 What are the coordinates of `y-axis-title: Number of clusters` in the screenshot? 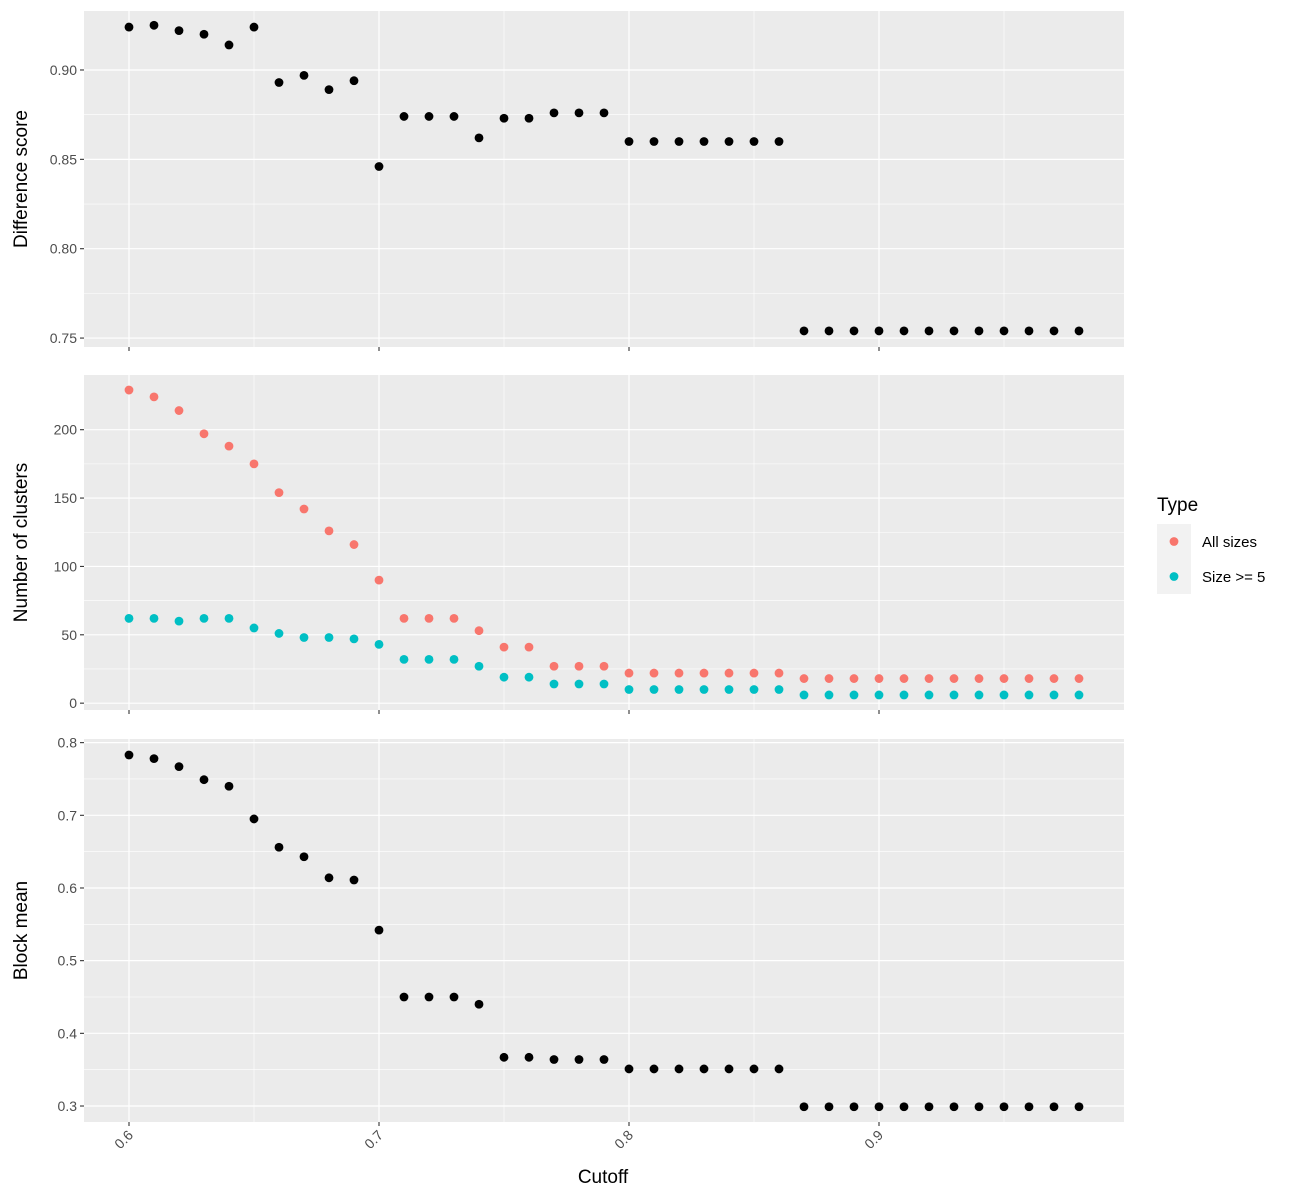 It's located at (21, 542).